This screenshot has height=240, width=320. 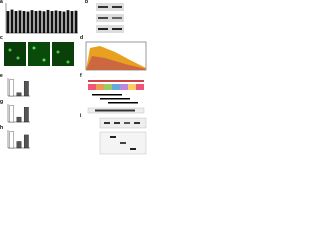 What do you see at coordinates (81, 76) in the screenshot?
I see `panel-label: f` at bounding box center [81, 76].